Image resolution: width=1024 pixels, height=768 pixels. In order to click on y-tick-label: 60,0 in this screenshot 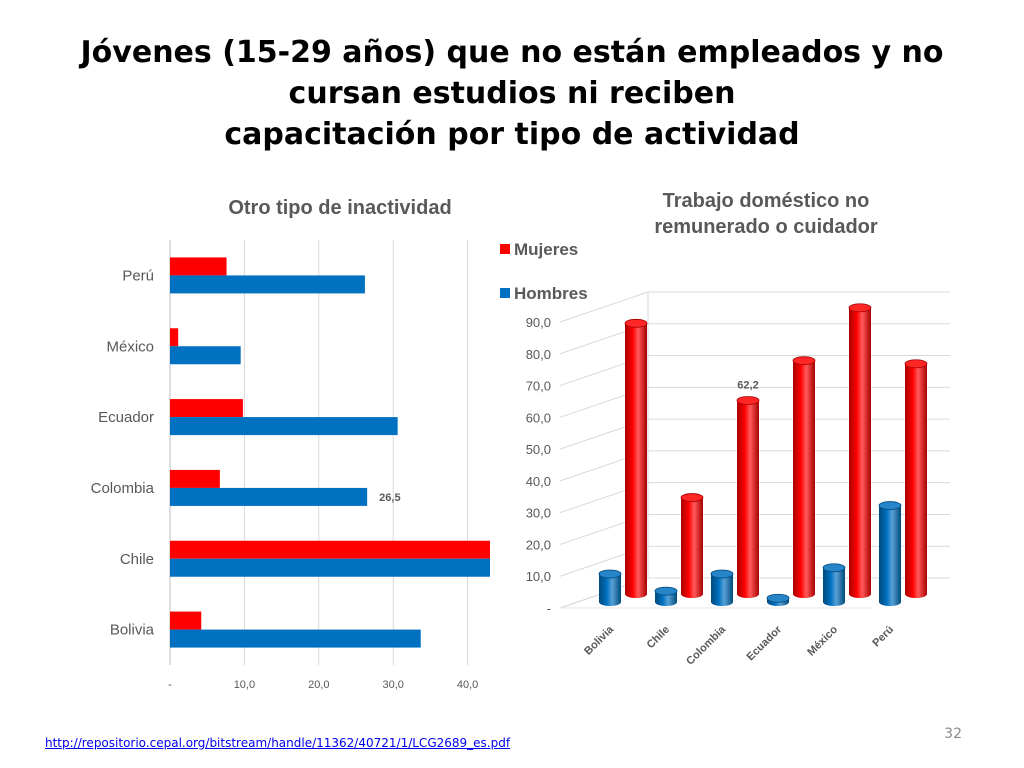, I will do `click(538, 417)`.